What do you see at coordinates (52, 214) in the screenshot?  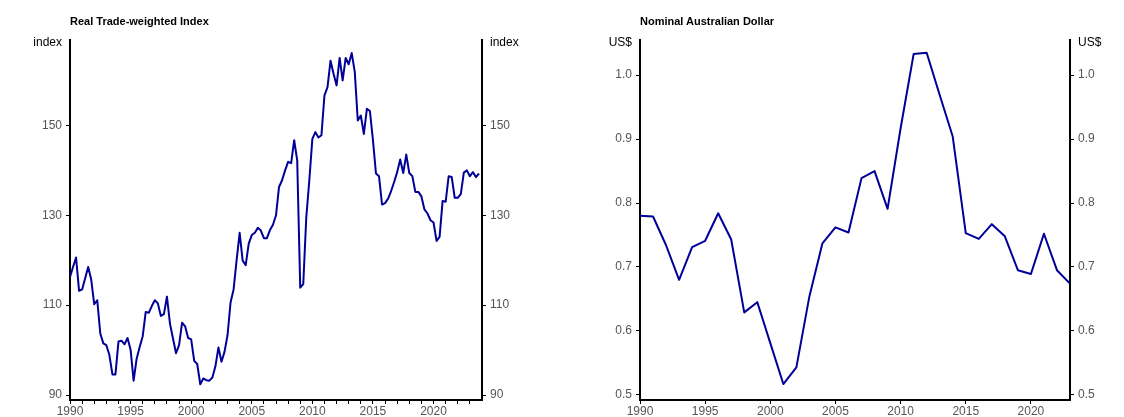 I see `y-tick-label: 130` at bounding box center [52, 214].